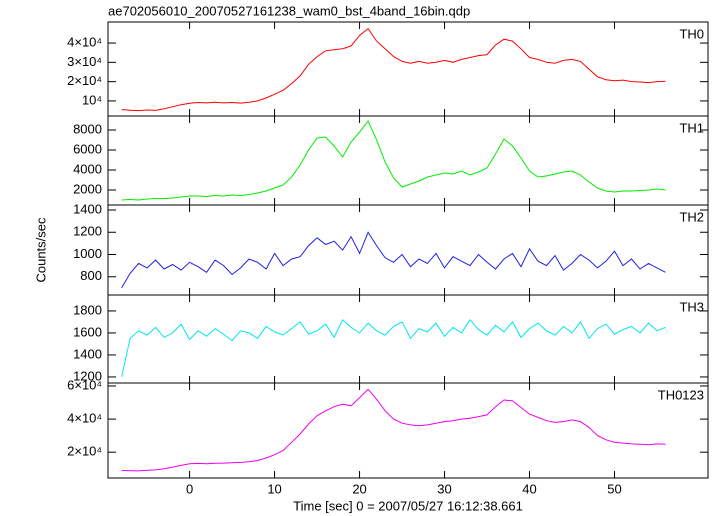 Image resolution: width=717 pixels, height=516 pixels. What do you see at coordinates (408, 505) in the screenshot?
I see `x-axis-label: Time [sec] 0 = 2007/05/27 16:12:38.661` at bounding box center [408, 505].